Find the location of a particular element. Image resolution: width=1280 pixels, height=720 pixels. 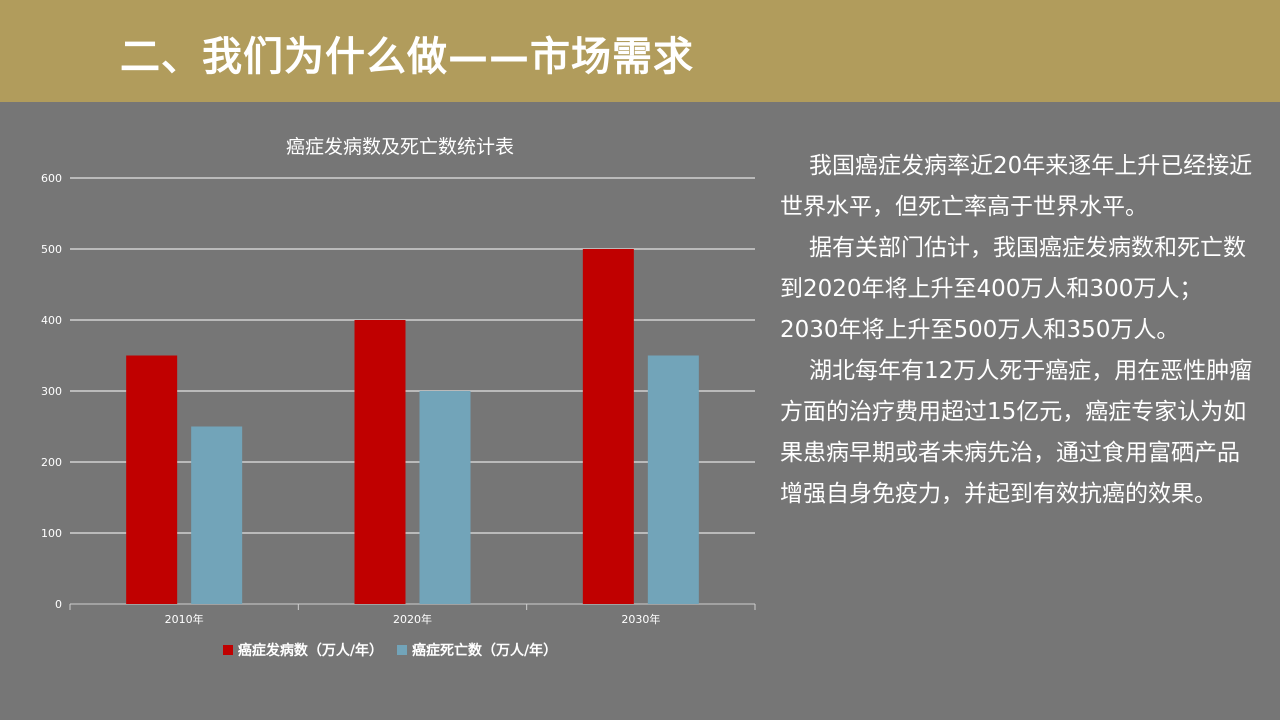

chart-legend: 癌症发病数（万人/年） 癌症死亡数（万人/年） is located at coordinates (390, 650).